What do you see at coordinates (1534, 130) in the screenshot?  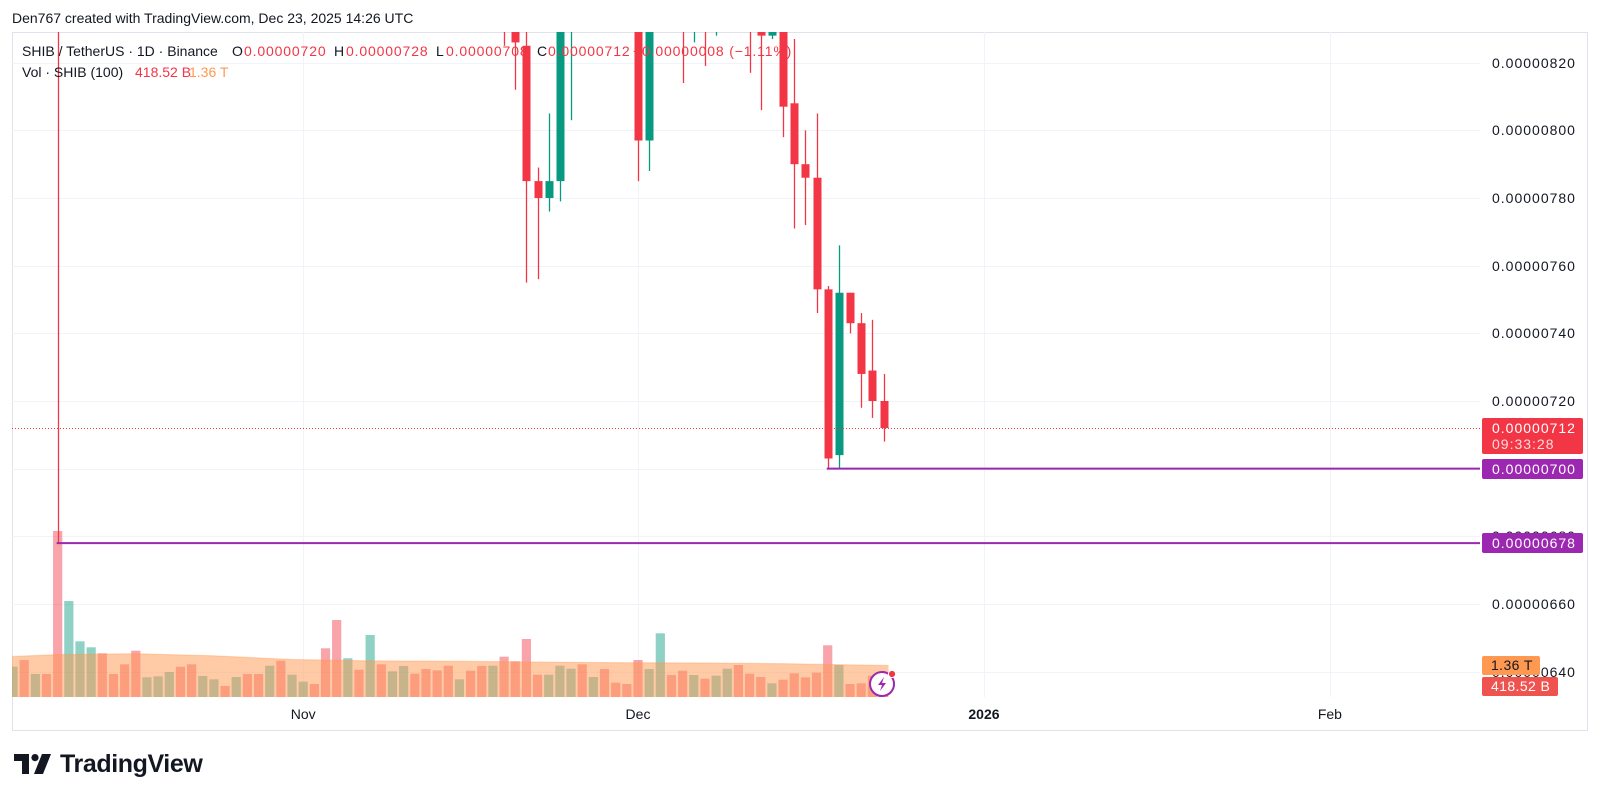 I see `price-tick-label: 0.00000800` at bounding box center [1534, 130].